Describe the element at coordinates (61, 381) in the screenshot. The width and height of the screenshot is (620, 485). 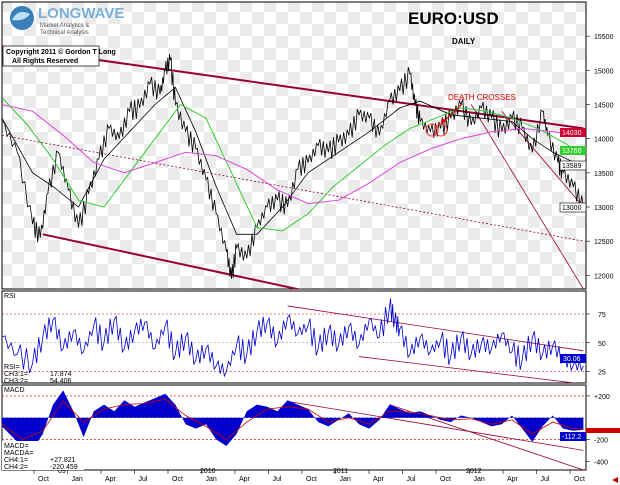
I see `rsi-ch2-value: 54.406` at that location.